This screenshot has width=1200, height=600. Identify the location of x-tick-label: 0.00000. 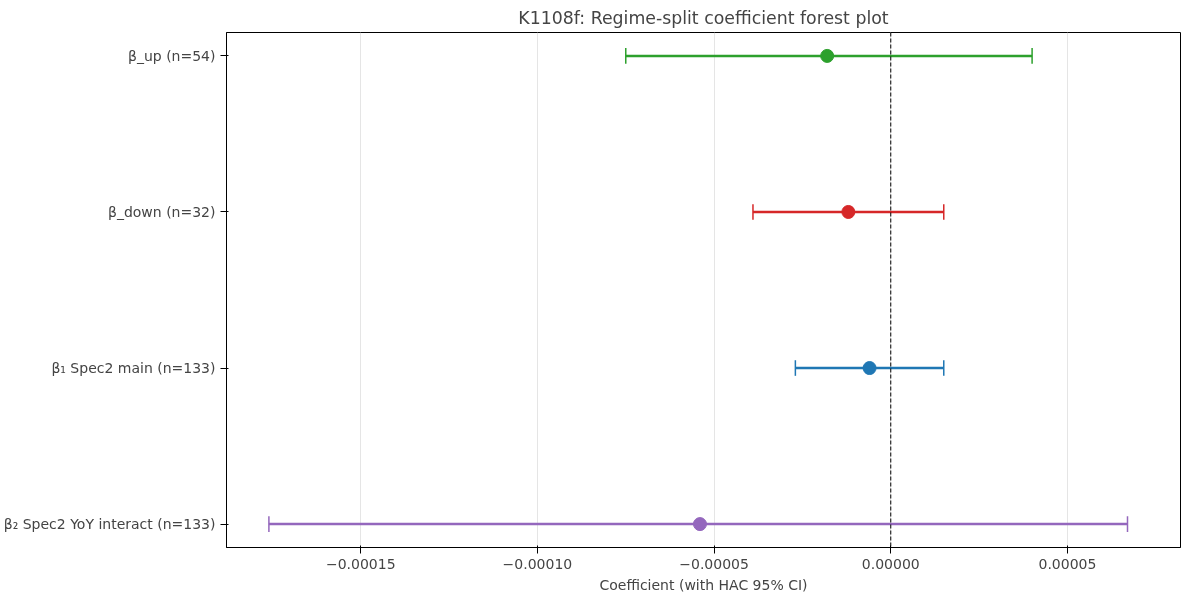
(890, 563).